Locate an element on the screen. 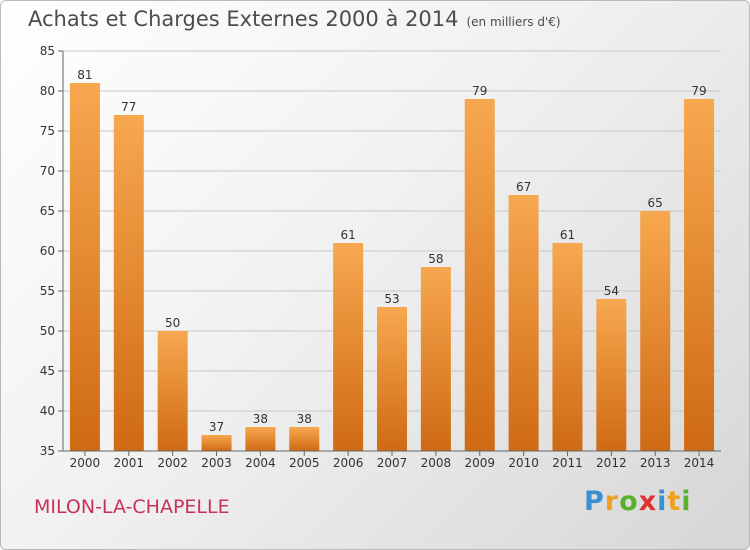  y-tick-label: 40 is located at coordinates (47, 411).